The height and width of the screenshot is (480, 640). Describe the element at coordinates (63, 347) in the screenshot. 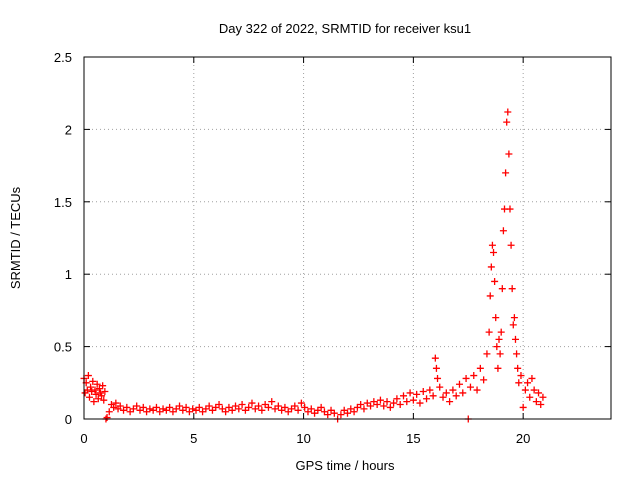

I see `y-tick-label: 0.5` at that location.